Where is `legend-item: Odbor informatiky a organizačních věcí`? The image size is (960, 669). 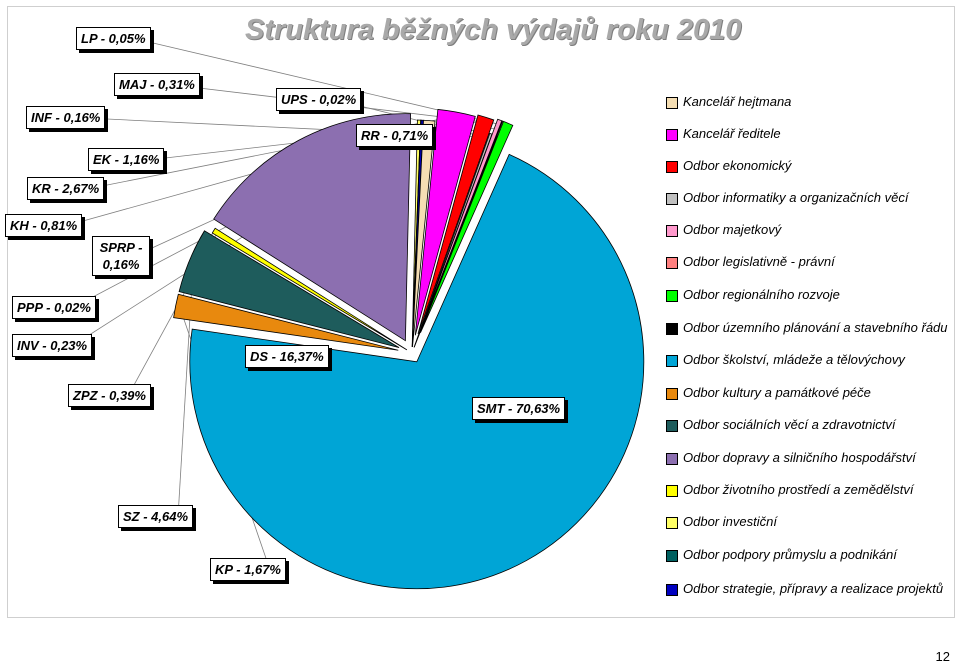 legend-item: Odbor informatiky a organizačních věcí is located at coordinates (807, 197).